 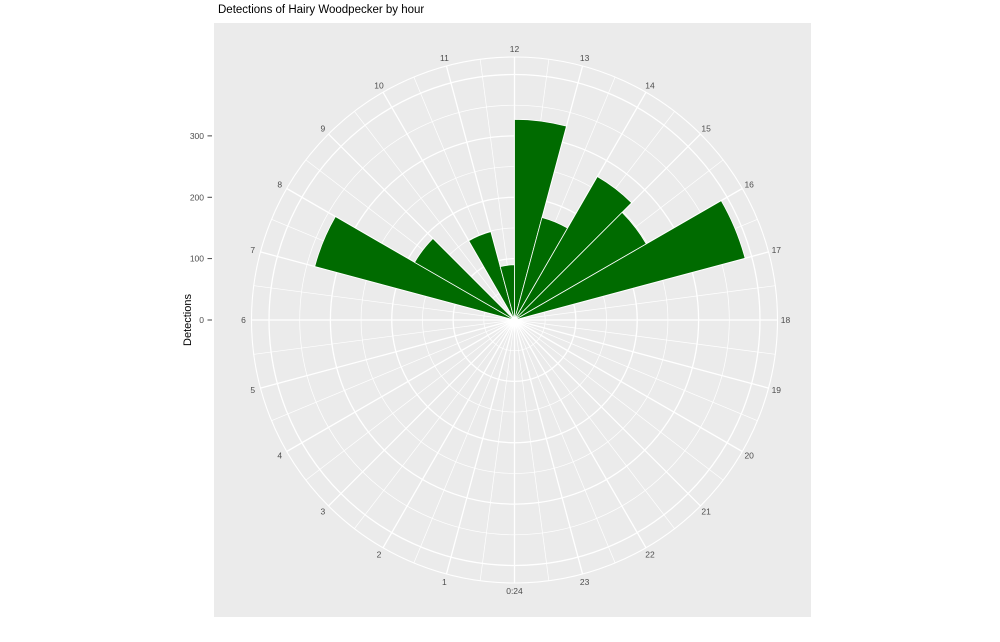 I want to click on y-tick-label-300: 300, so click(x=197, y=136).